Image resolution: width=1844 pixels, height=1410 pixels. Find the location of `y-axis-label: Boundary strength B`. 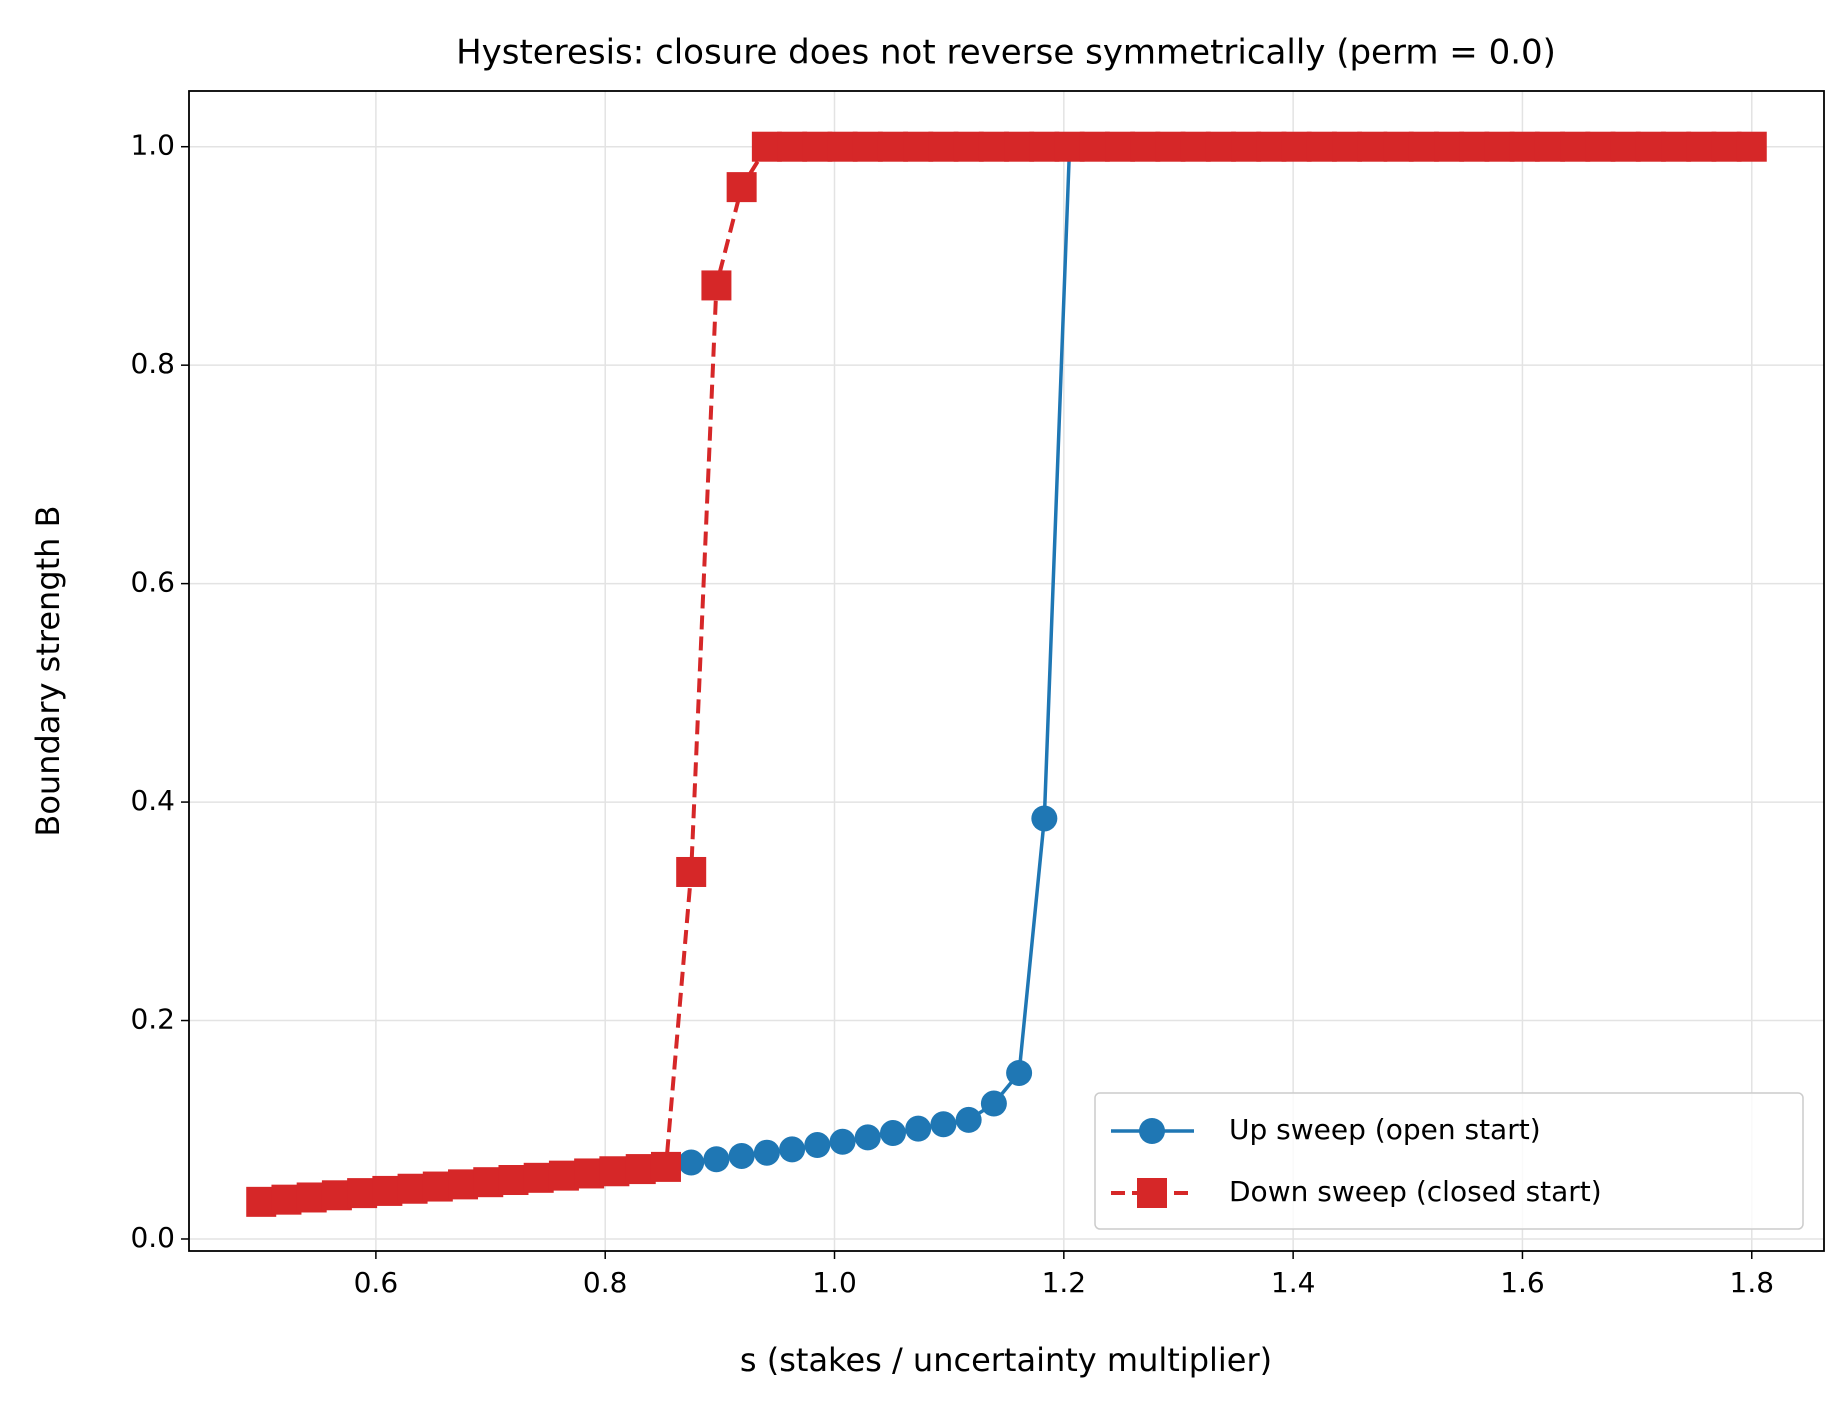

y-axis-label: Boundary strength B is located at coordinates (48, 670).